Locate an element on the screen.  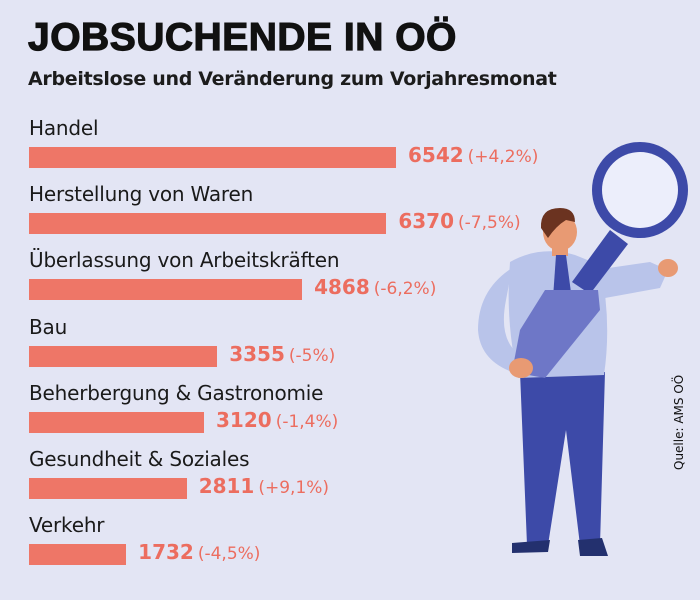
value-number: 3355 is located at coordinates (257, 353).